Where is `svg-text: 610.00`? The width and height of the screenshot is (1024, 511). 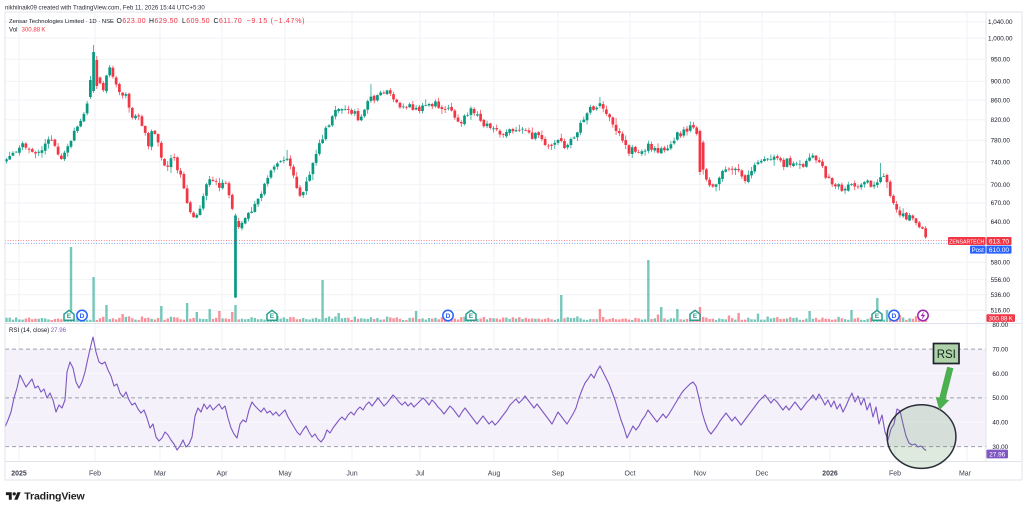
svg-text: 610.00 is located at coordinates (999, 250).